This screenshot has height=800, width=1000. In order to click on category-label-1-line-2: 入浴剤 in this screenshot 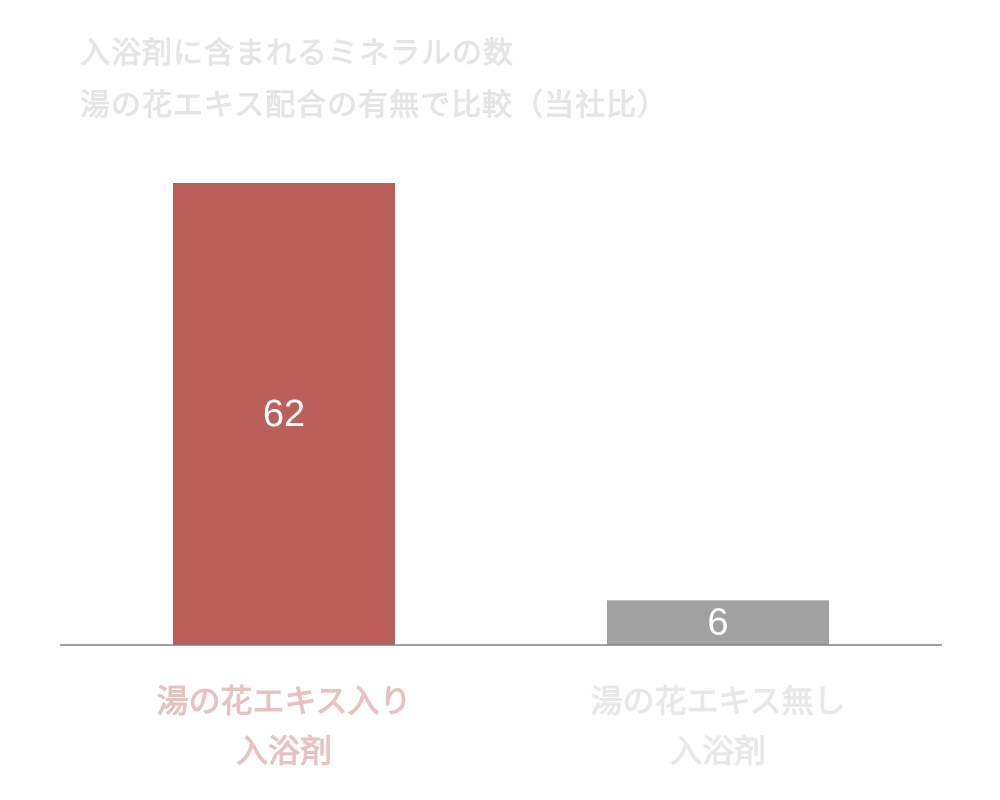, I will do `click(284, 751)`.